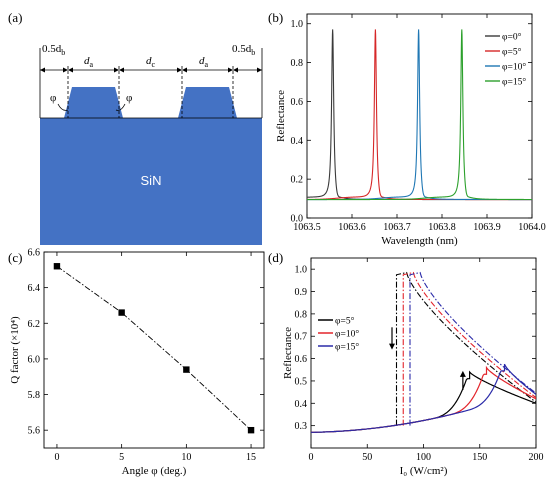 The width and height of the screenshot is (550, 491). What do you see at coordinates (297, 180) in the screenshot?
I see `y-tick-label: 0.2` at bounding box center [297, 180].